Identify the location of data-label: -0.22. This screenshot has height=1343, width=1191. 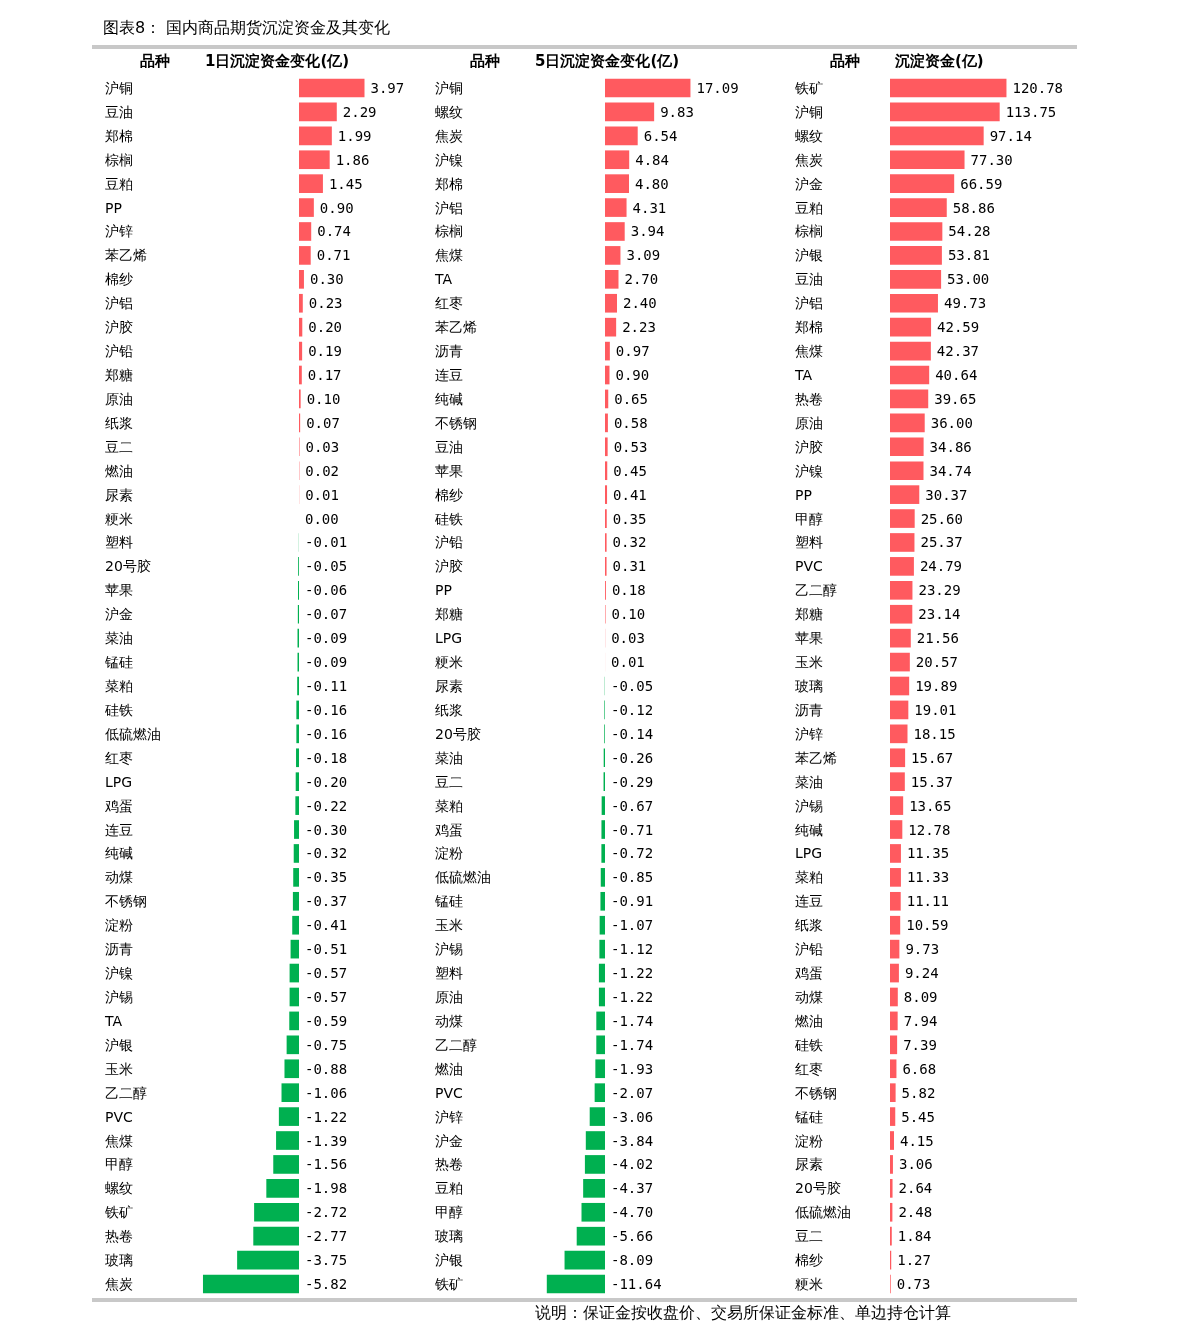
(326, 805).